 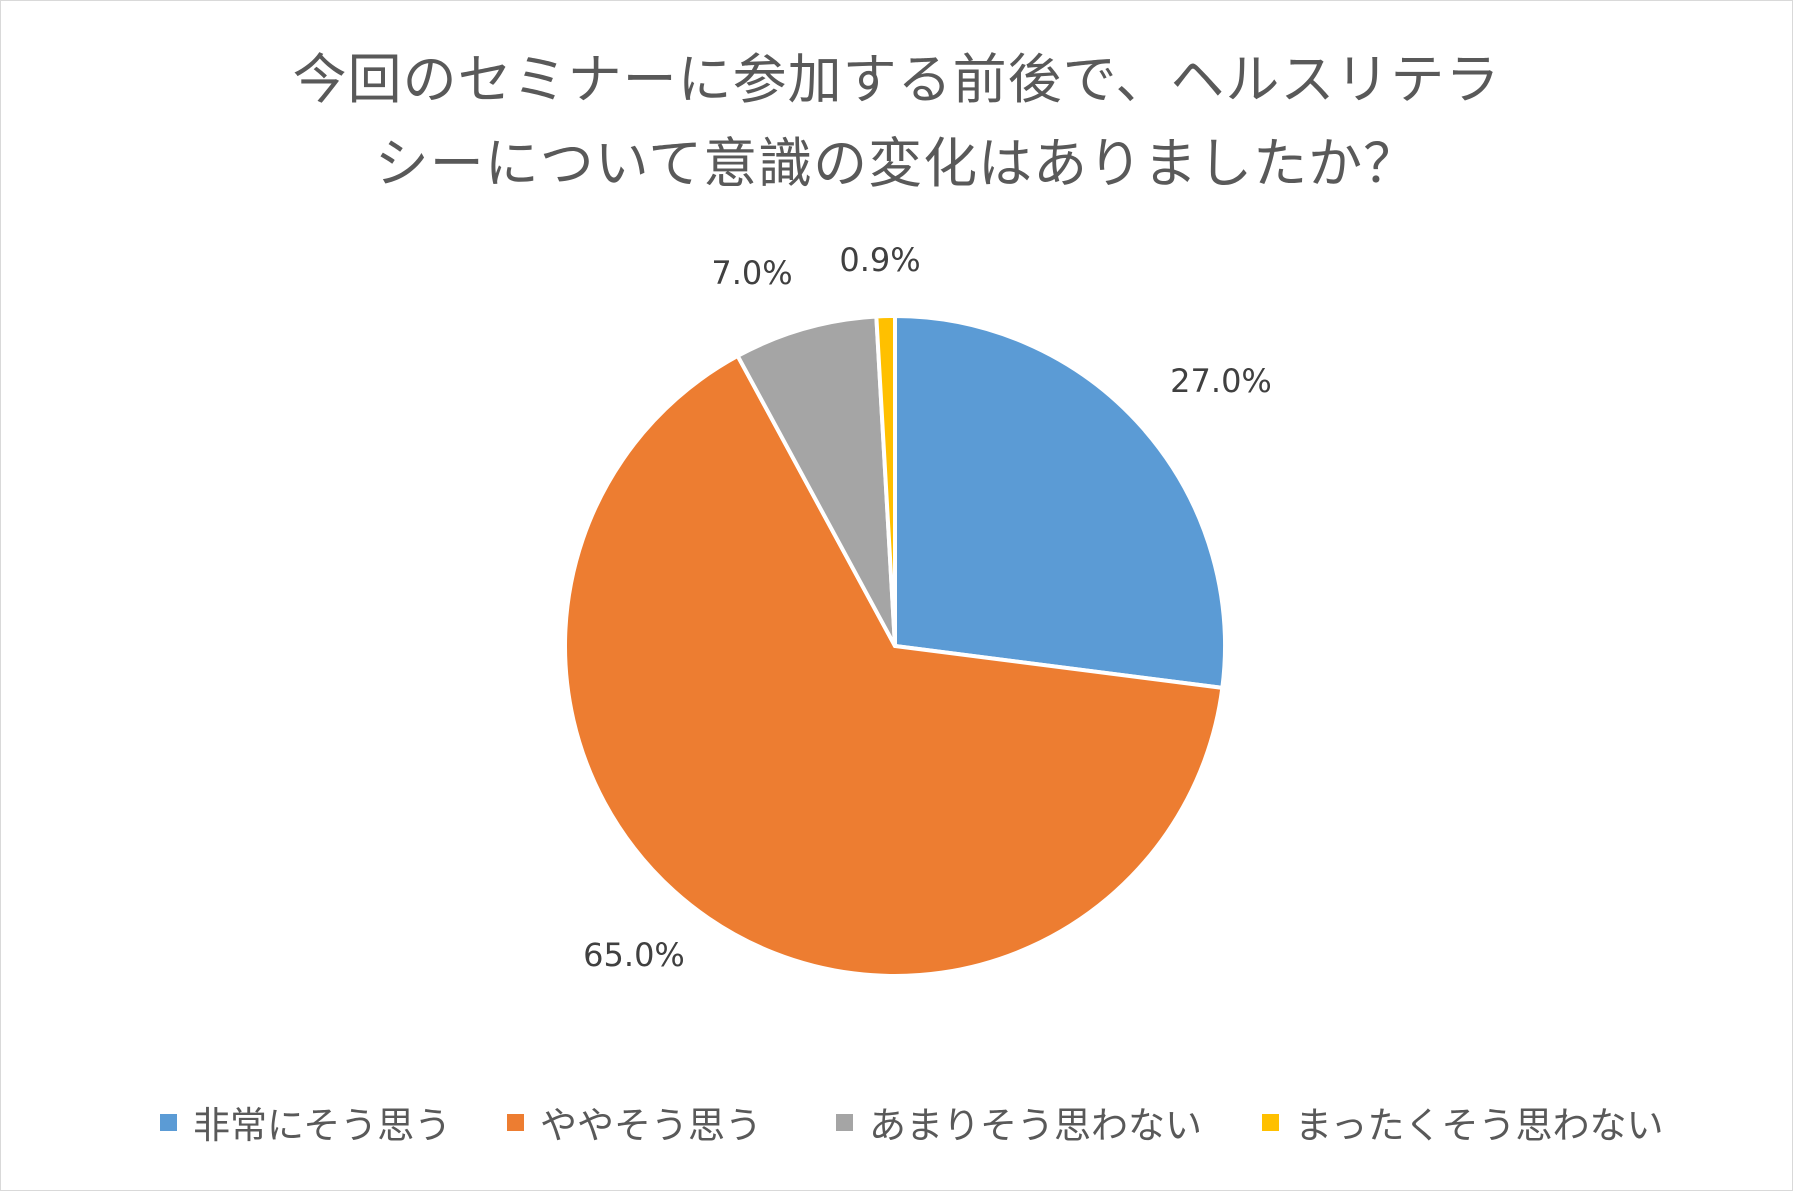 What do you see at coordinates (751, 273) in the screenshot?
I see `data-label-3: 7.0%` at bounding box center [751, 273].